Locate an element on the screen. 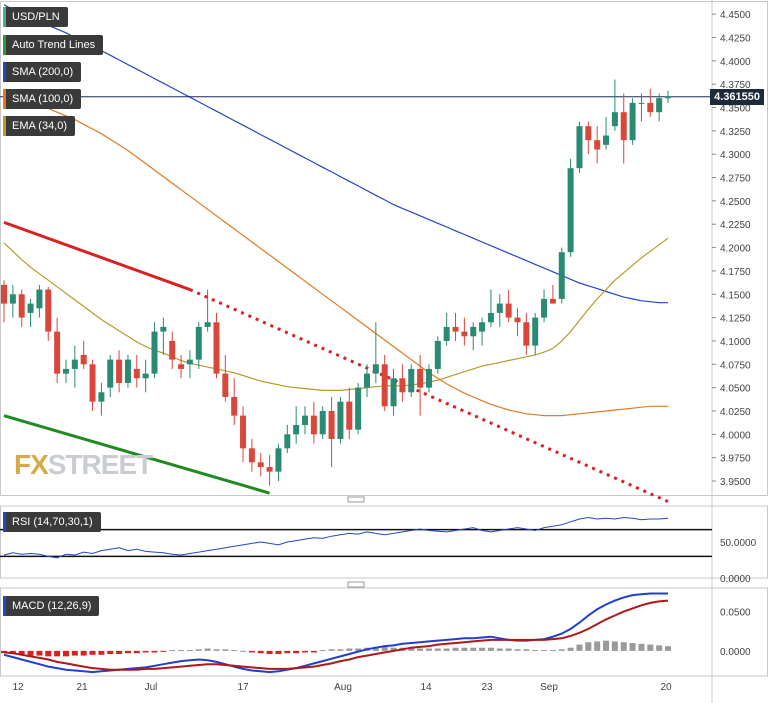 The image size is (768, 703). price-tick-label: 4.0750 is located at coordinates (735, 365).